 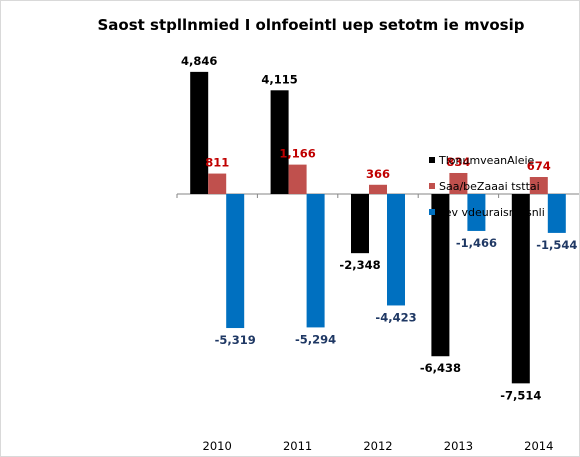 I want to click on x-tick-label: 2012, so click(x=377, y=446).